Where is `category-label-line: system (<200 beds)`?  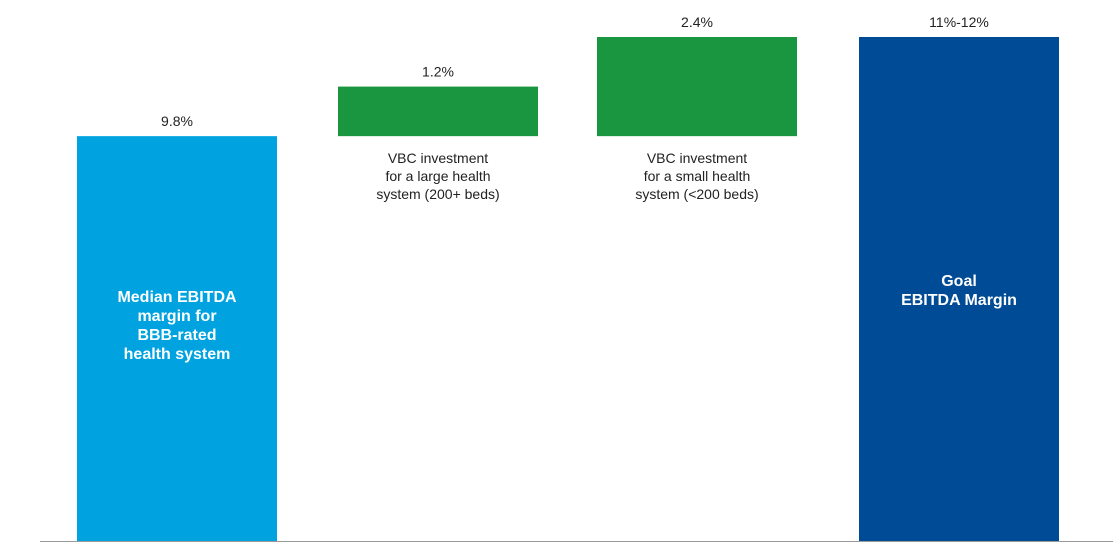
category-label-line: system (<200 beds) is located at coordinates (697, 194).